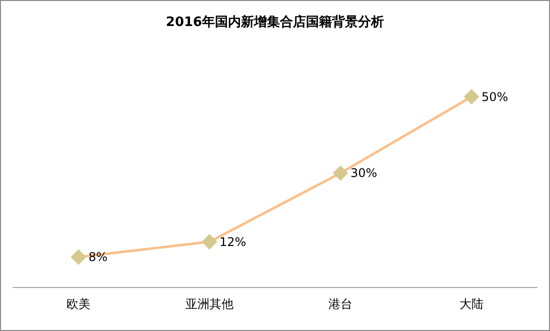  Describe the element at coordinates (210, 303) in the screenshot. I see `x-tick-label: 亚洲其他` at that location.